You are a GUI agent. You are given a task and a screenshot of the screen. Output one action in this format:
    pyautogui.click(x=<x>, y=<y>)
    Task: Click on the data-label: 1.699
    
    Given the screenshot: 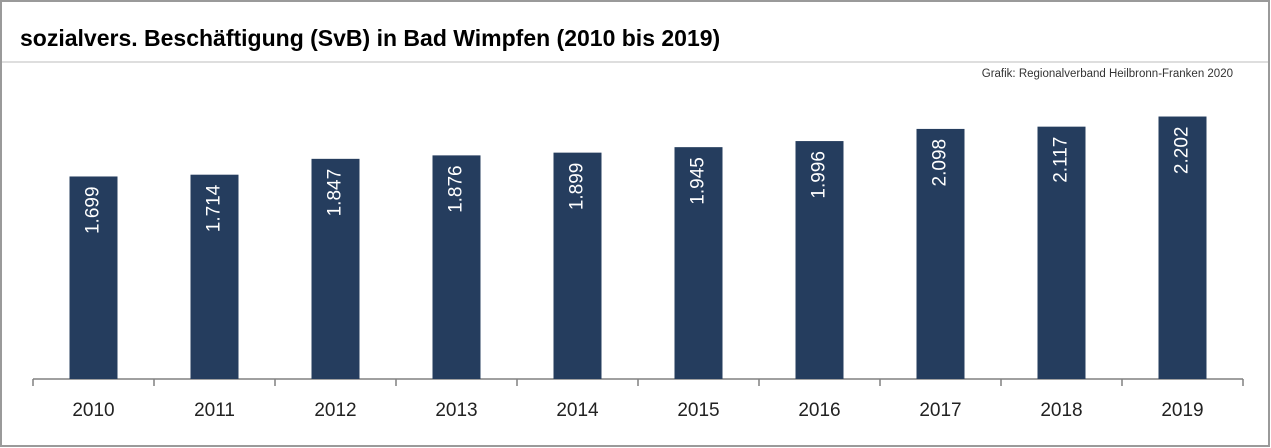 What is the action you would take?
    pyautogui.click(x=93, y=210)
    